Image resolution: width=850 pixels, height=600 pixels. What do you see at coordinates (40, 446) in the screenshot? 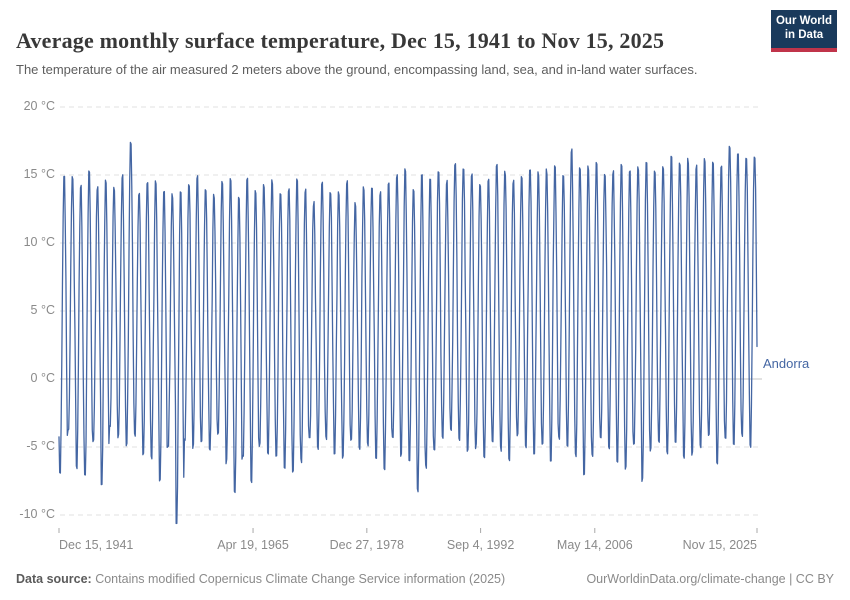
I see `y-tick-label: -5 °C` at bounding box center [40, 446].